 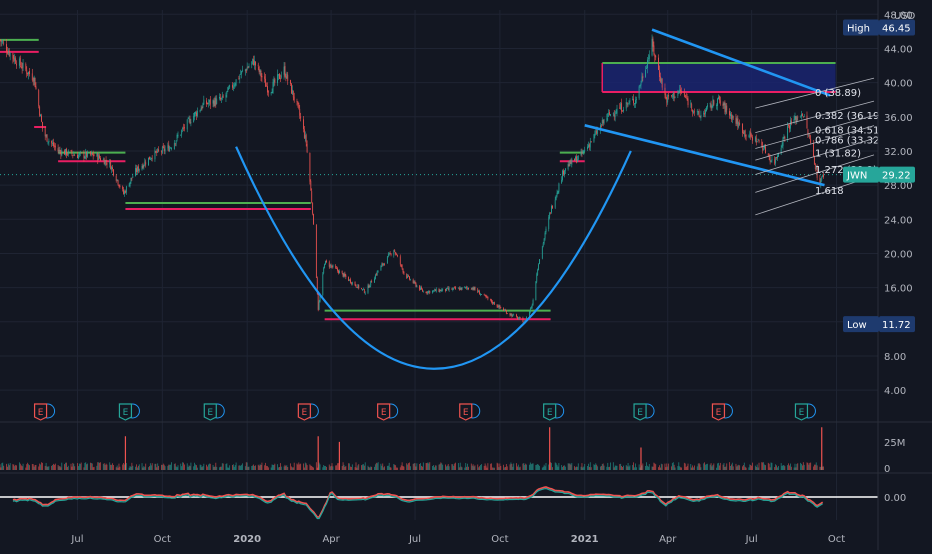 I want to click on fib-level-label: 1.618, so click(x=829, y=191).